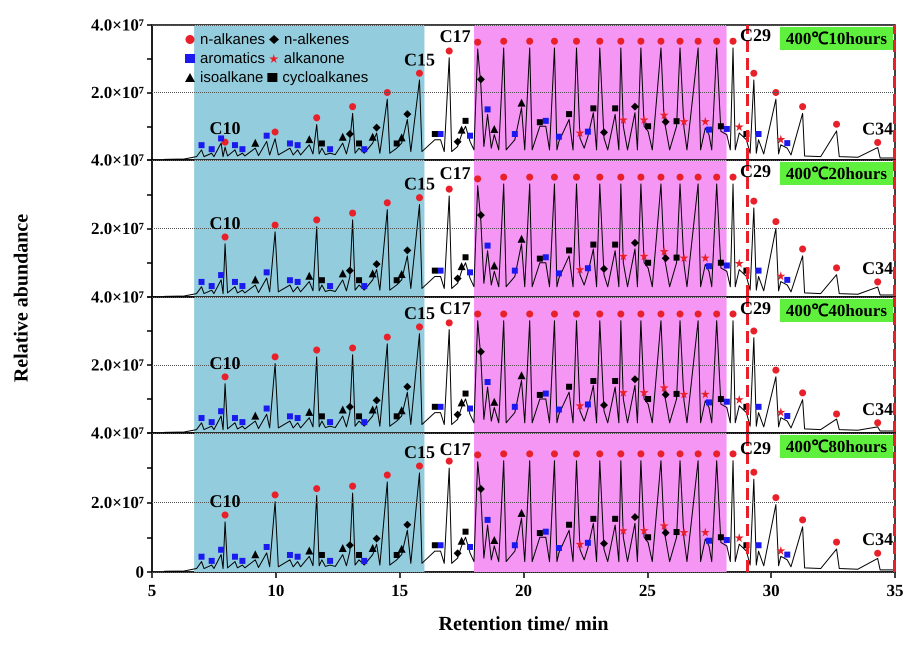  What do you see at coordinates (317, 39) in the screenshot?
I see `legend-label: n-alkenes` at bounding box center [317, 39].